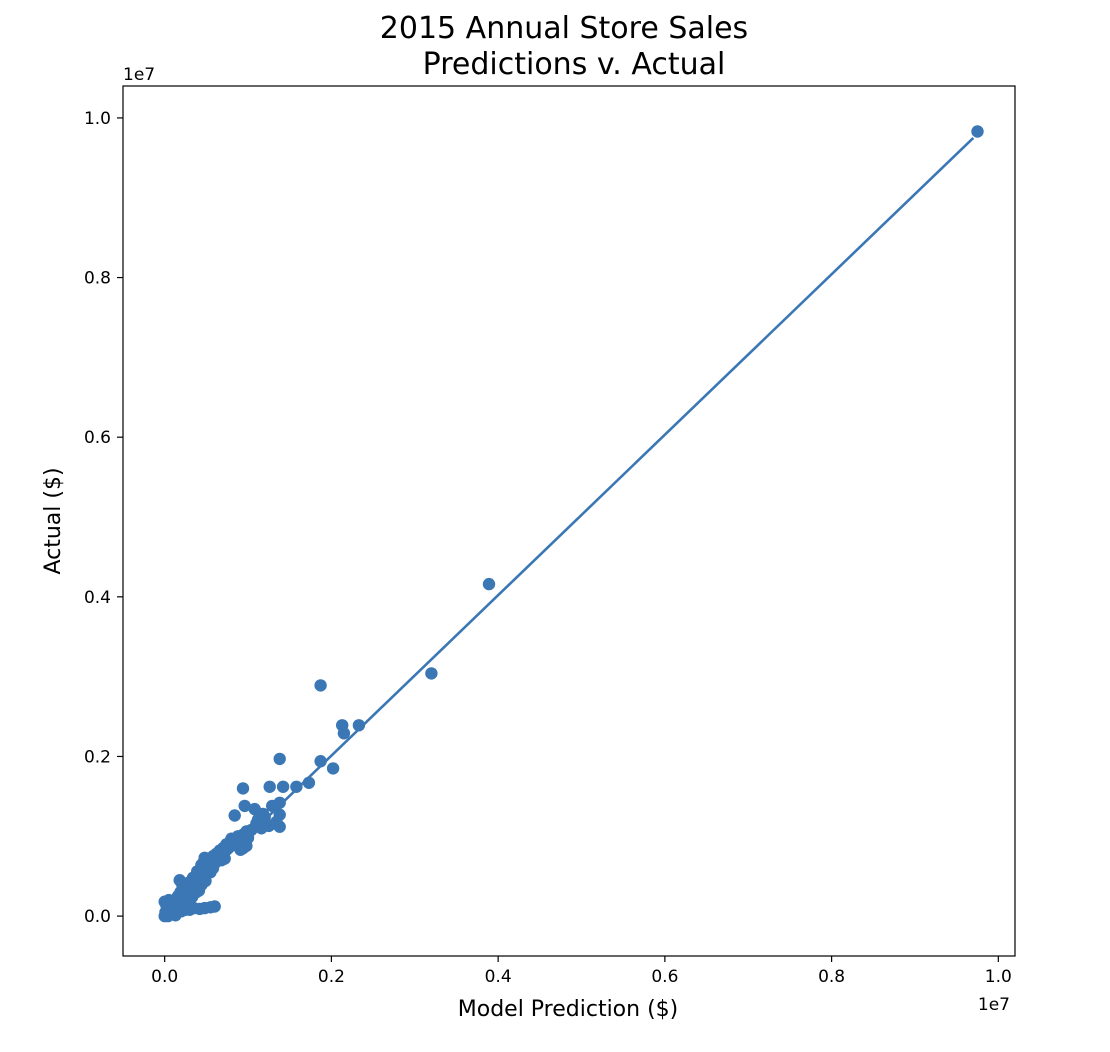  Describe the element at coordinates (574, 64) in the screenshot. I see `chart-subtitle: Predictions v. Actual` at that location.